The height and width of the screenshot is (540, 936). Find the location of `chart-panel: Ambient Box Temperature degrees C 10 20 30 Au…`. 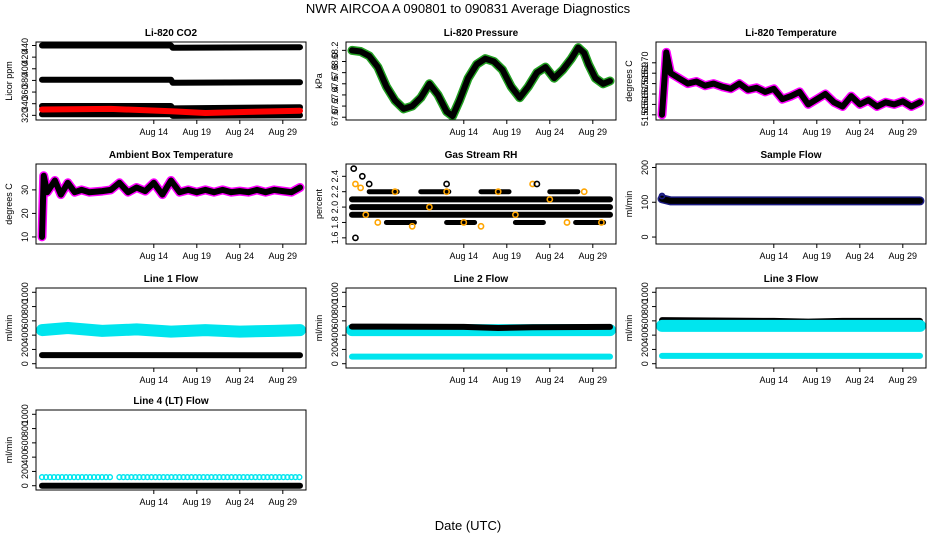

chart-panel: Ambient Box Temperature degrees C 10 20 30 Au… is located at coordinates (155, 205).